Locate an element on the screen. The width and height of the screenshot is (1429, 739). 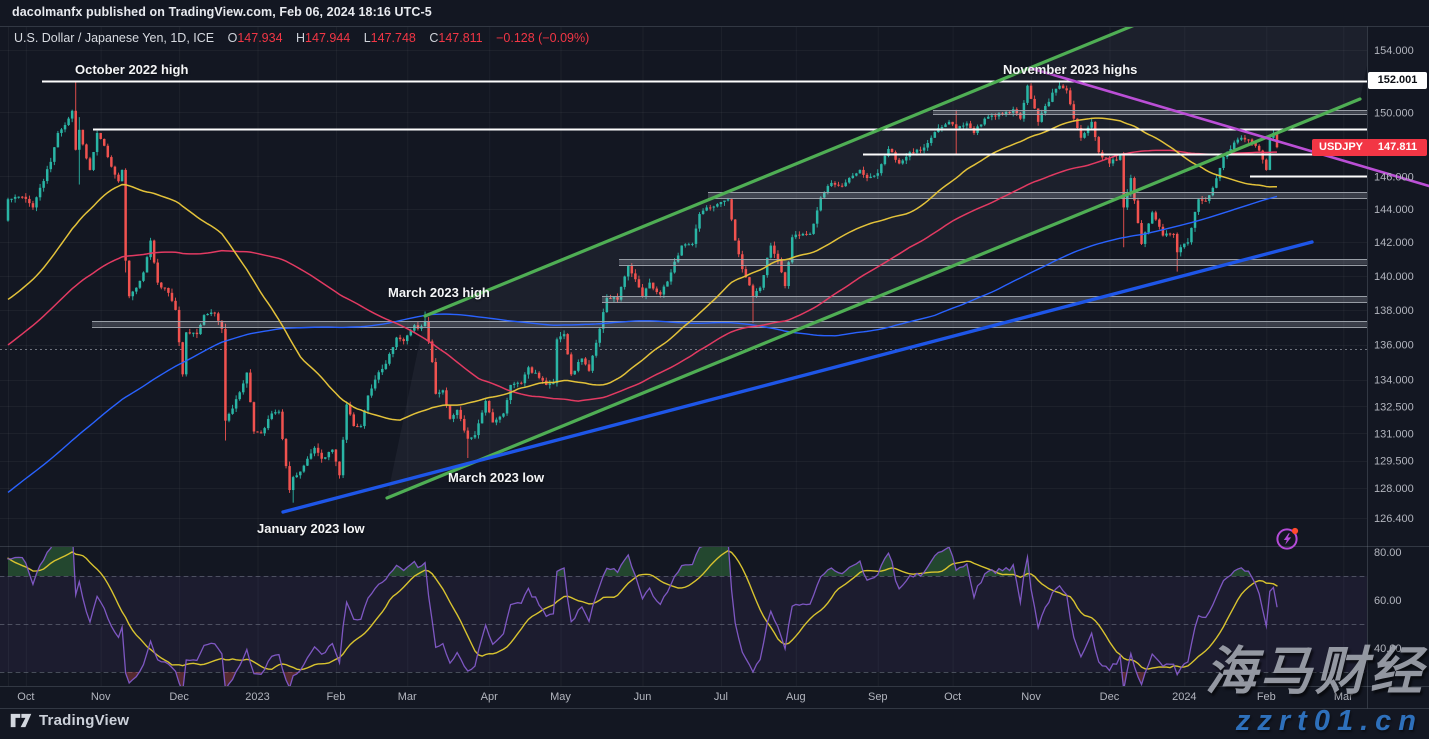
low-value: 147.748 is located at coordinates (393, 38).